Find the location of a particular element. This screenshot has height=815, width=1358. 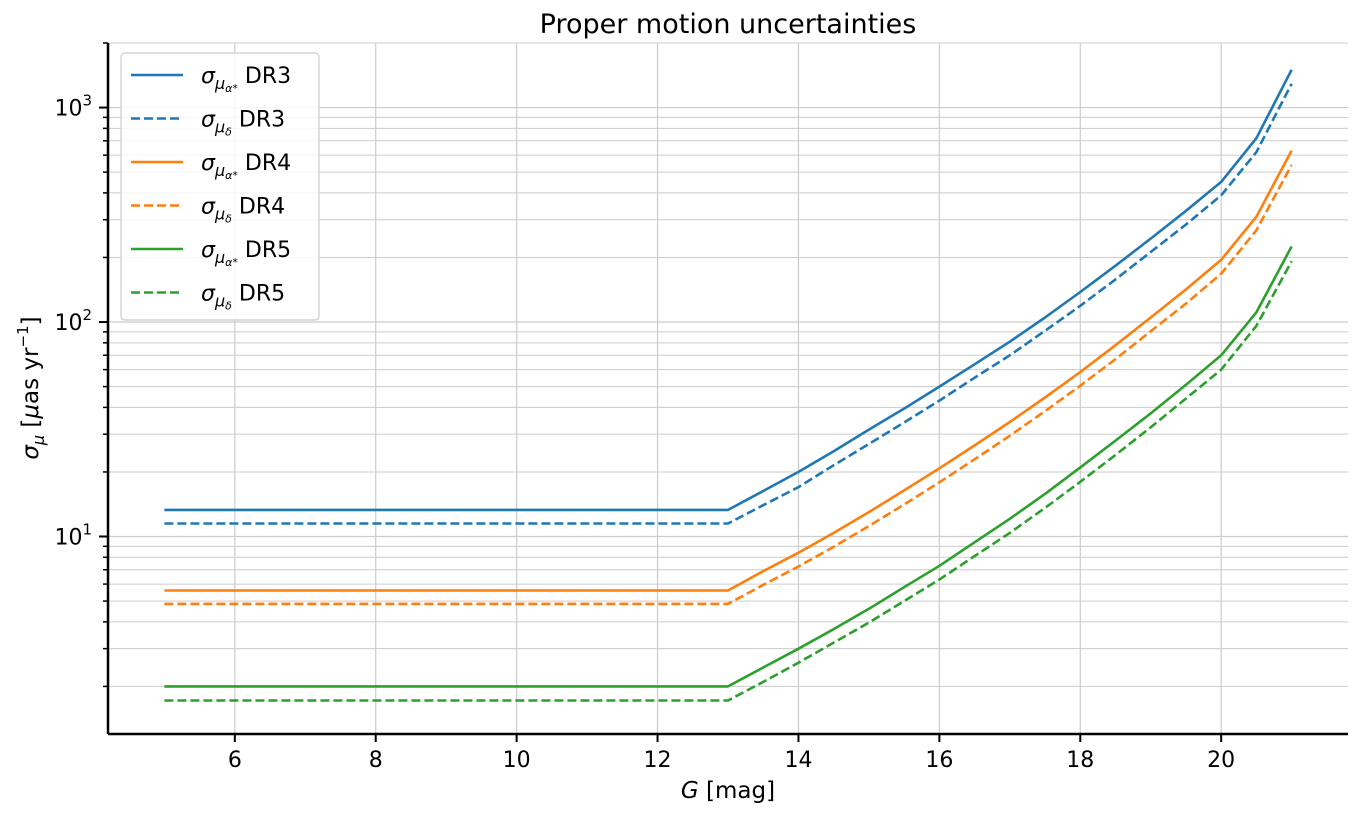

legend-item: σμδ DR4 is located at coordinates (208, 210).